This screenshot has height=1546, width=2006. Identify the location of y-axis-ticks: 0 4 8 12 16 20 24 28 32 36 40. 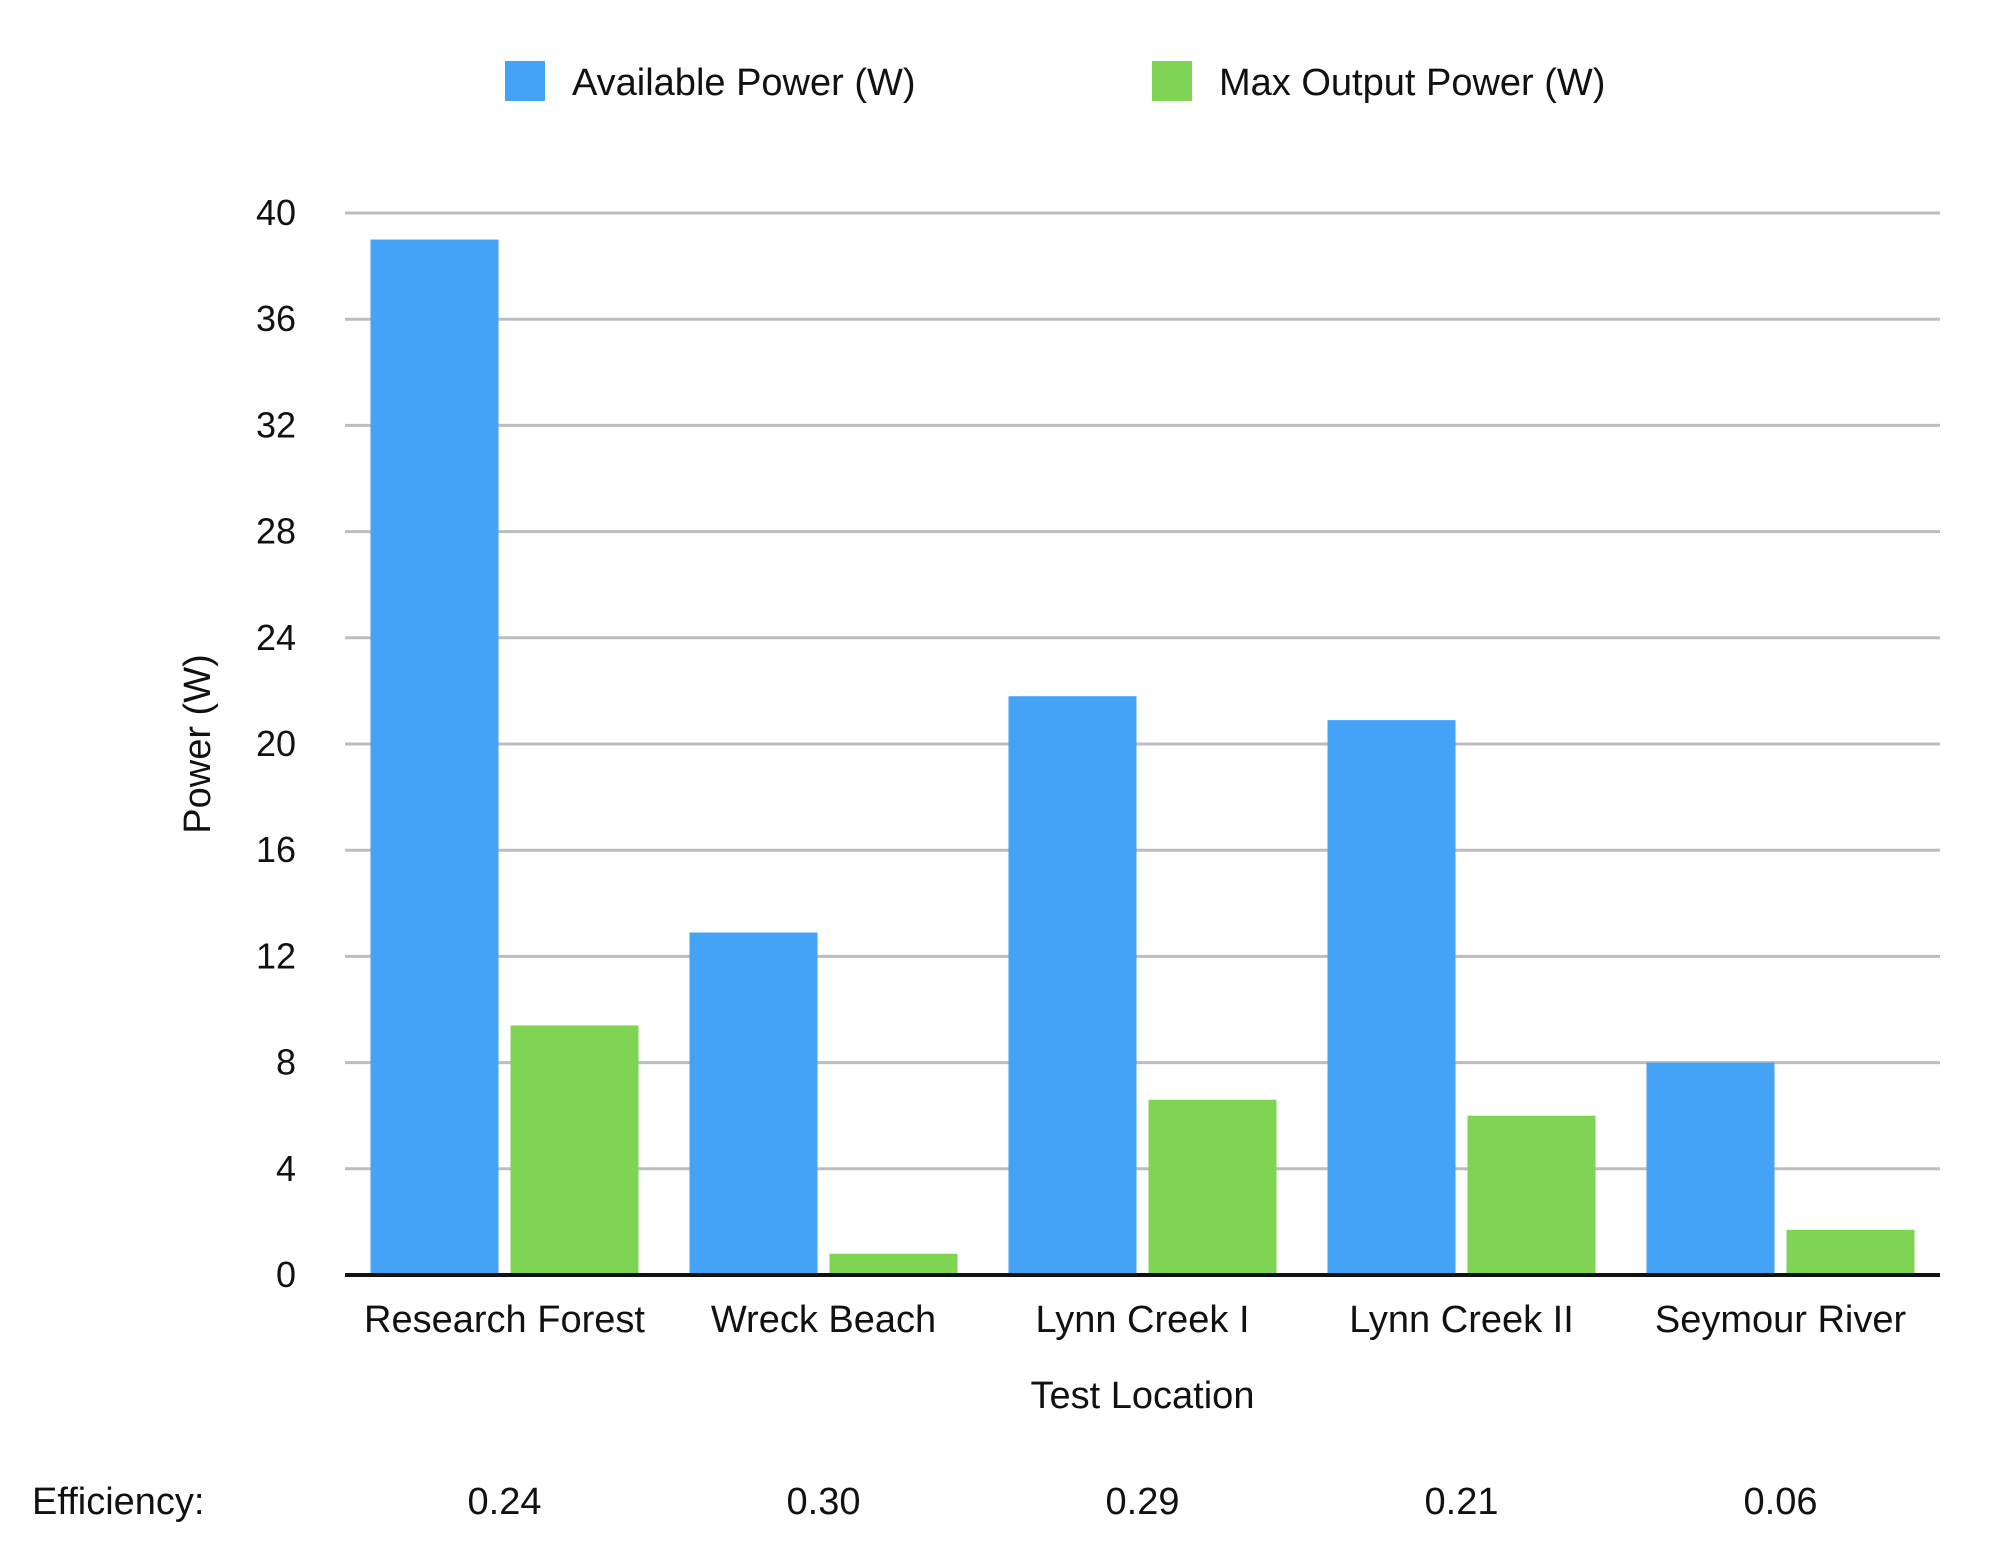
(276, 743).